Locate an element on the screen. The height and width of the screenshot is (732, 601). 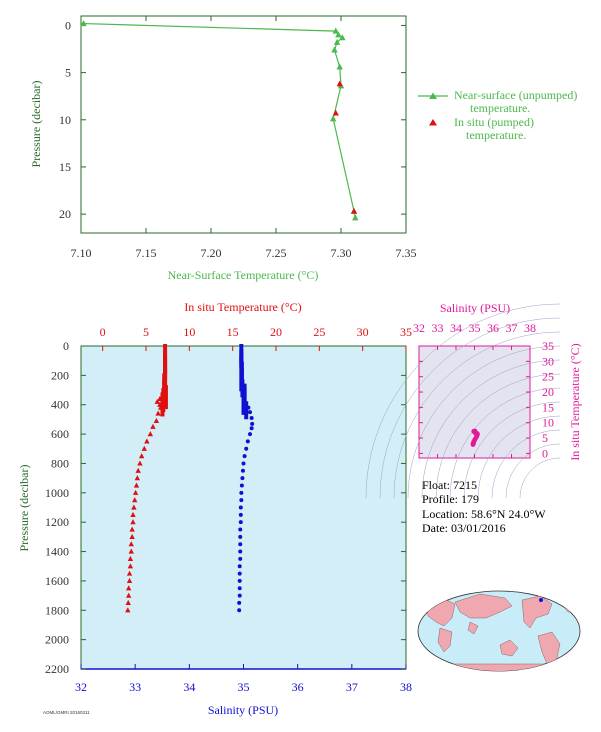
salinity-tick-label: 32 is located at coordinates (81, 687).